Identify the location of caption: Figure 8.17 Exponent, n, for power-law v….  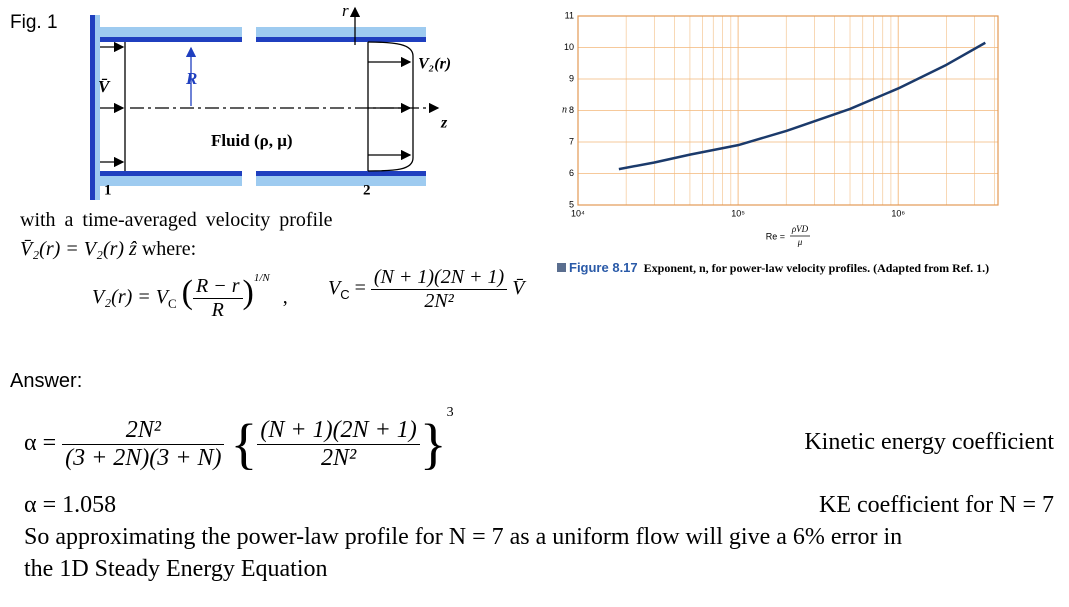
(792, 268).